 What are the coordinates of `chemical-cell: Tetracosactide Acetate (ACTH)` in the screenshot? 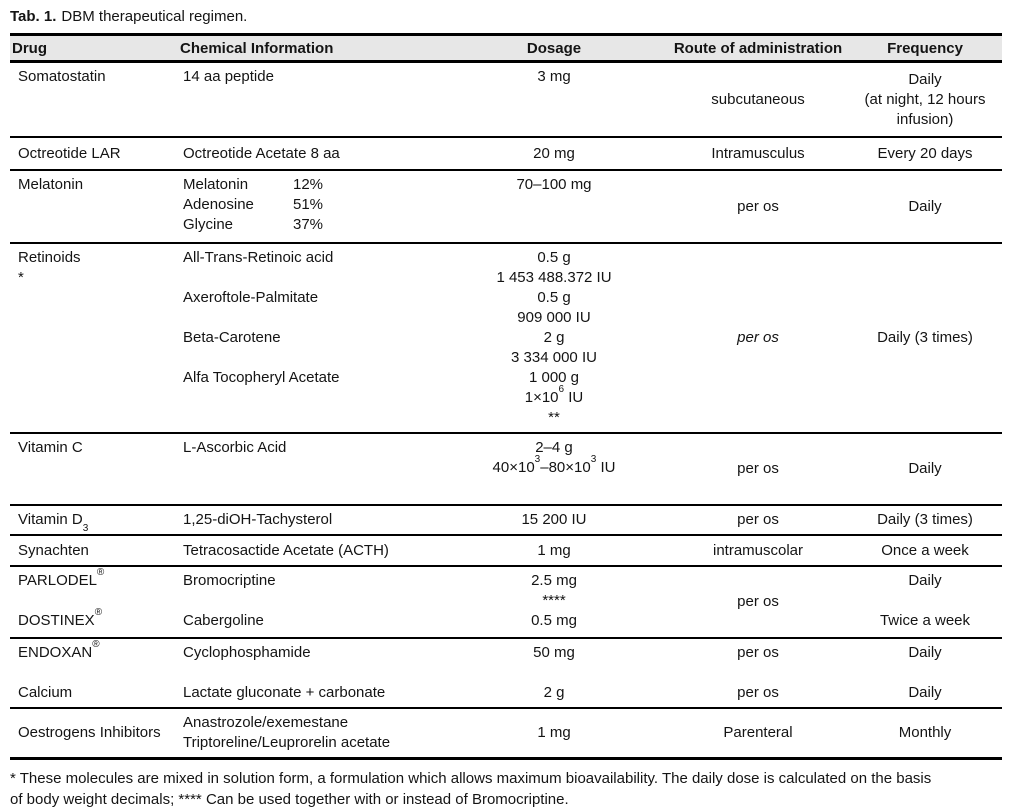 It's located at (309, 550).